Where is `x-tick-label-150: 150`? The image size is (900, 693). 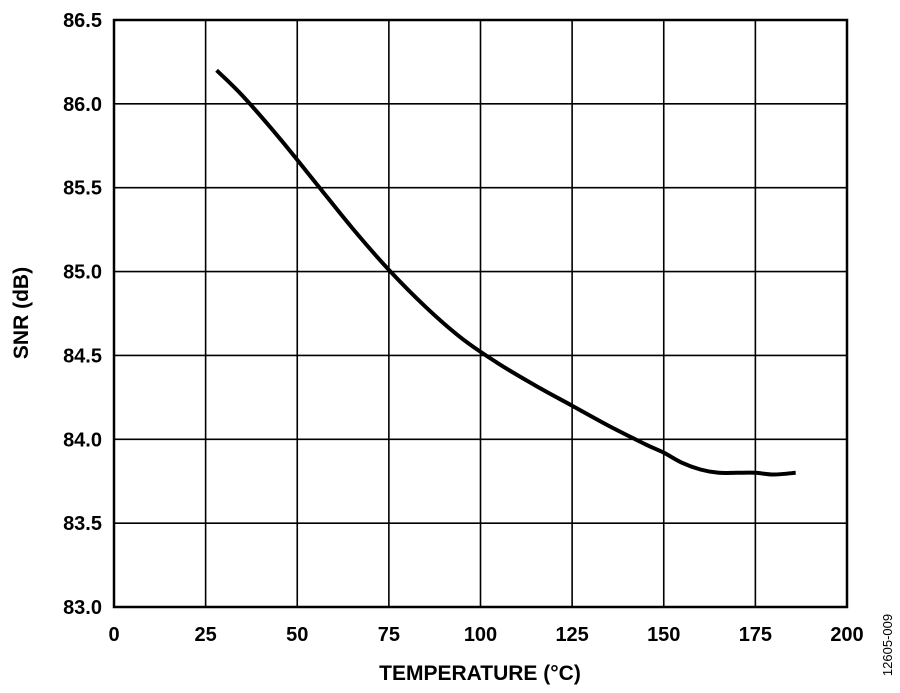 x-tick-label-150: 150 is located at coordinates (663, 635).